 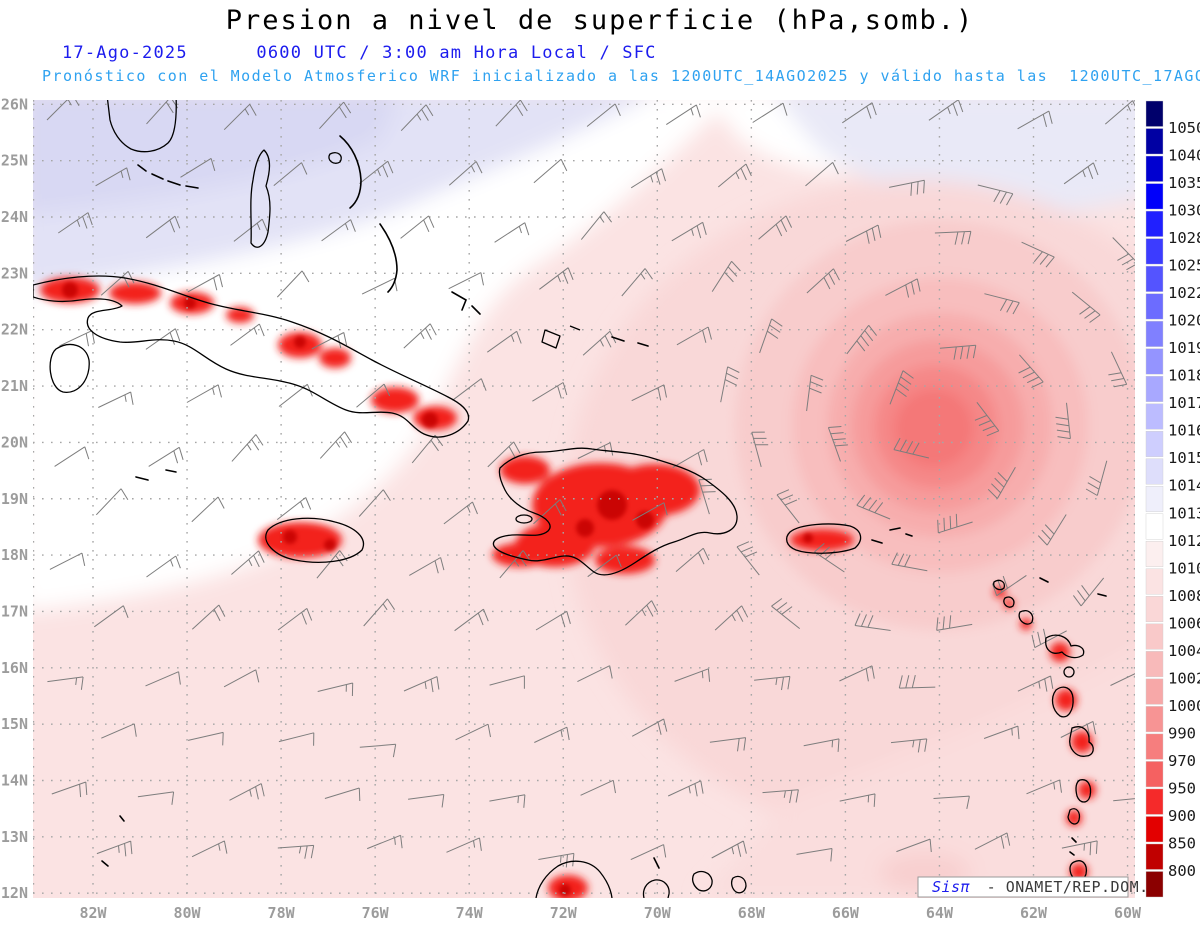 I want to click on colorbar-tick-label: 1010, so click(x=1184, y=568).